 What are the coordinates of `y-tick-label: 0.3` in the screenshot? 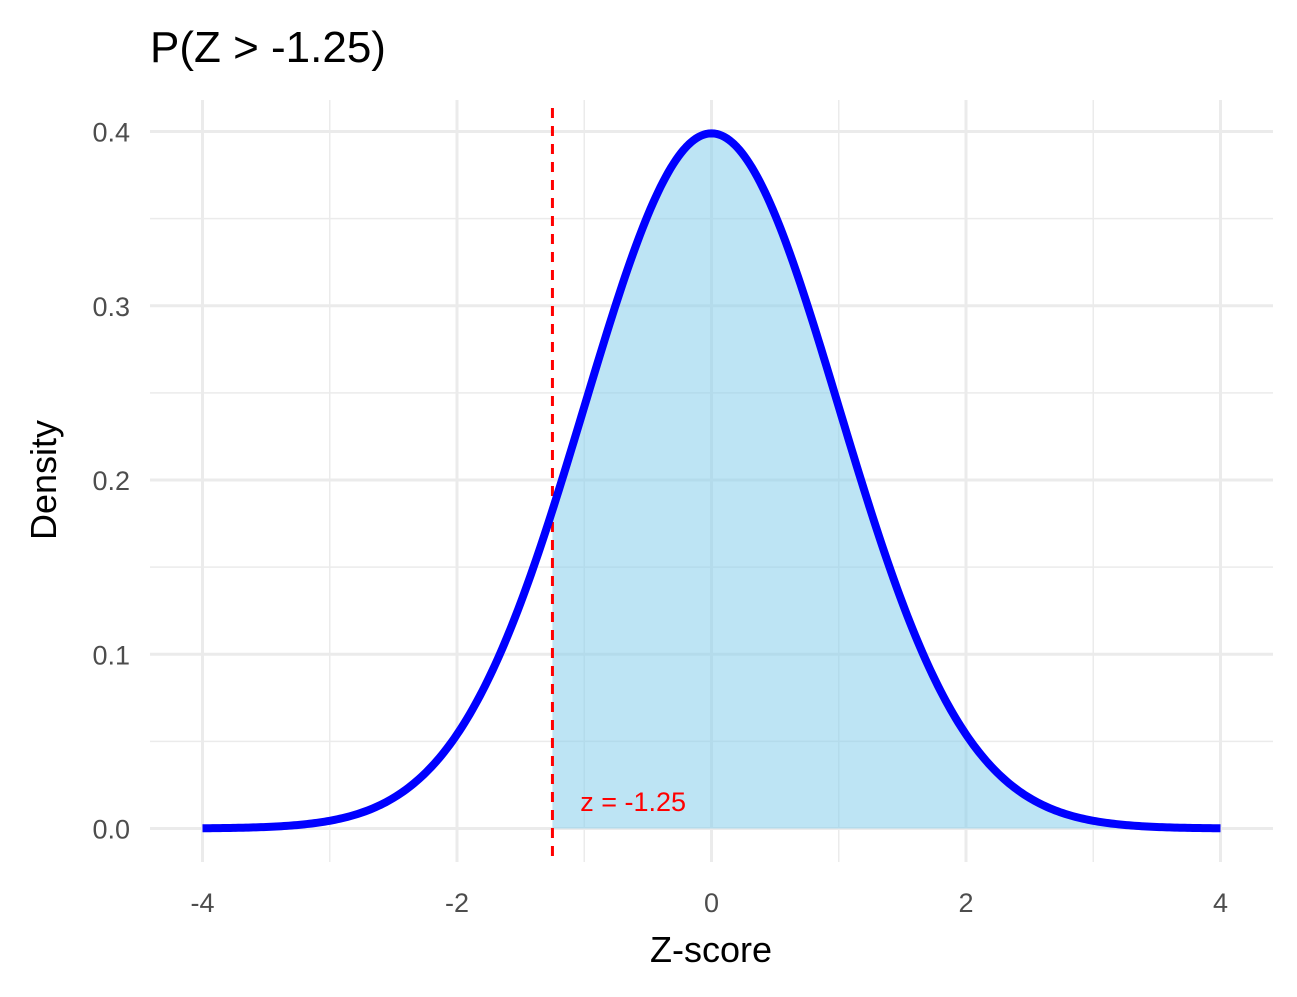 It's located at (111, 307).